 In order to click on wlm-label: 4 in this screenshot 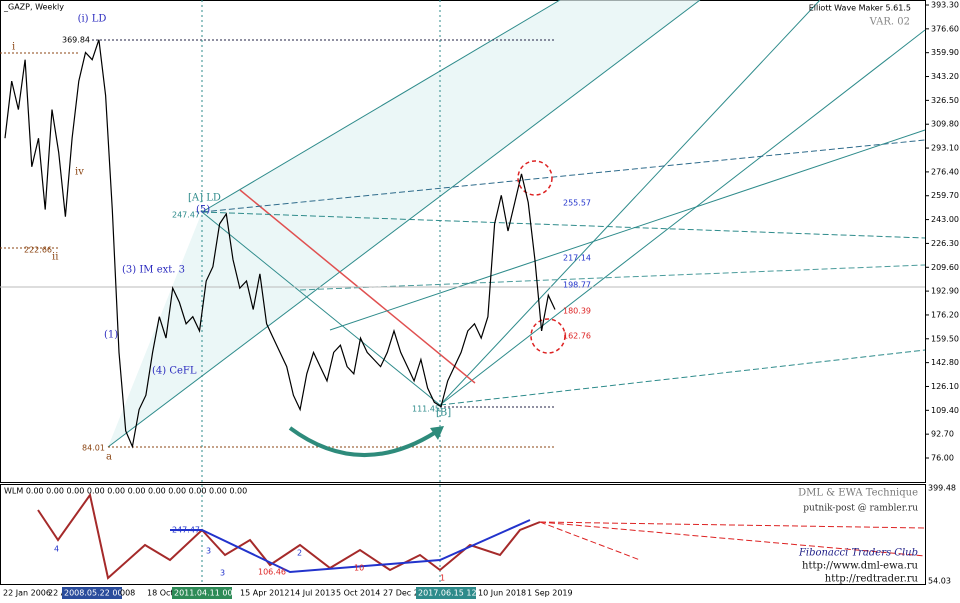, I will do `click(56, 549)`.